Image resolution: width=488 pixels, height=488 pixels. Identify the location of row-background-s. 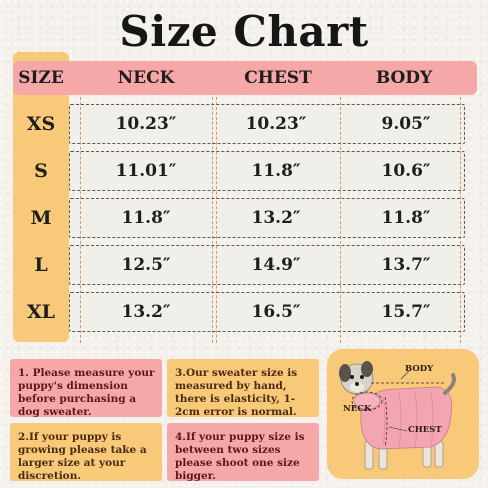
(267, 171).